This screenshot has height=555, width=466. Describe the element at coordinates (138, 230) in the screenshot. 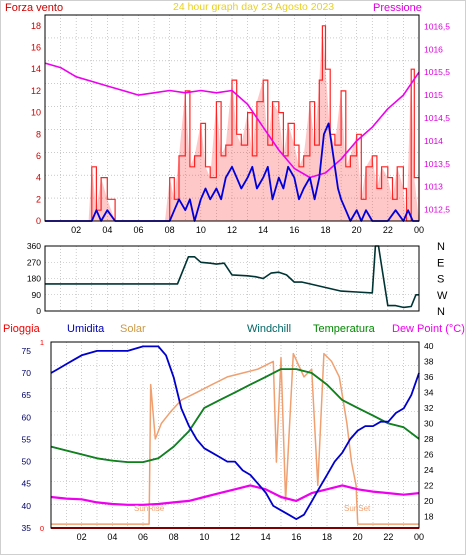

I see `panel1-hour-tick-06: 06` at that location.